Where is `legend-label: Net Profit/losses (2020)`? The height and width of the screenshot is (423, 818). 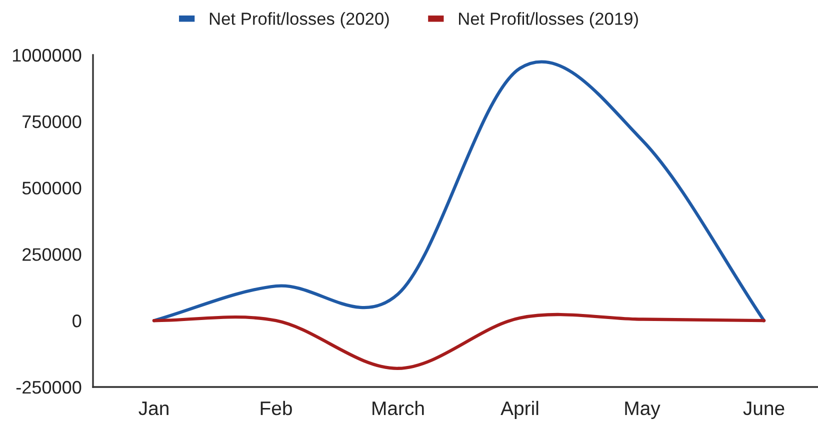
legend-label: Net Profit/losses (2020) is located at coordinates (299, 20).